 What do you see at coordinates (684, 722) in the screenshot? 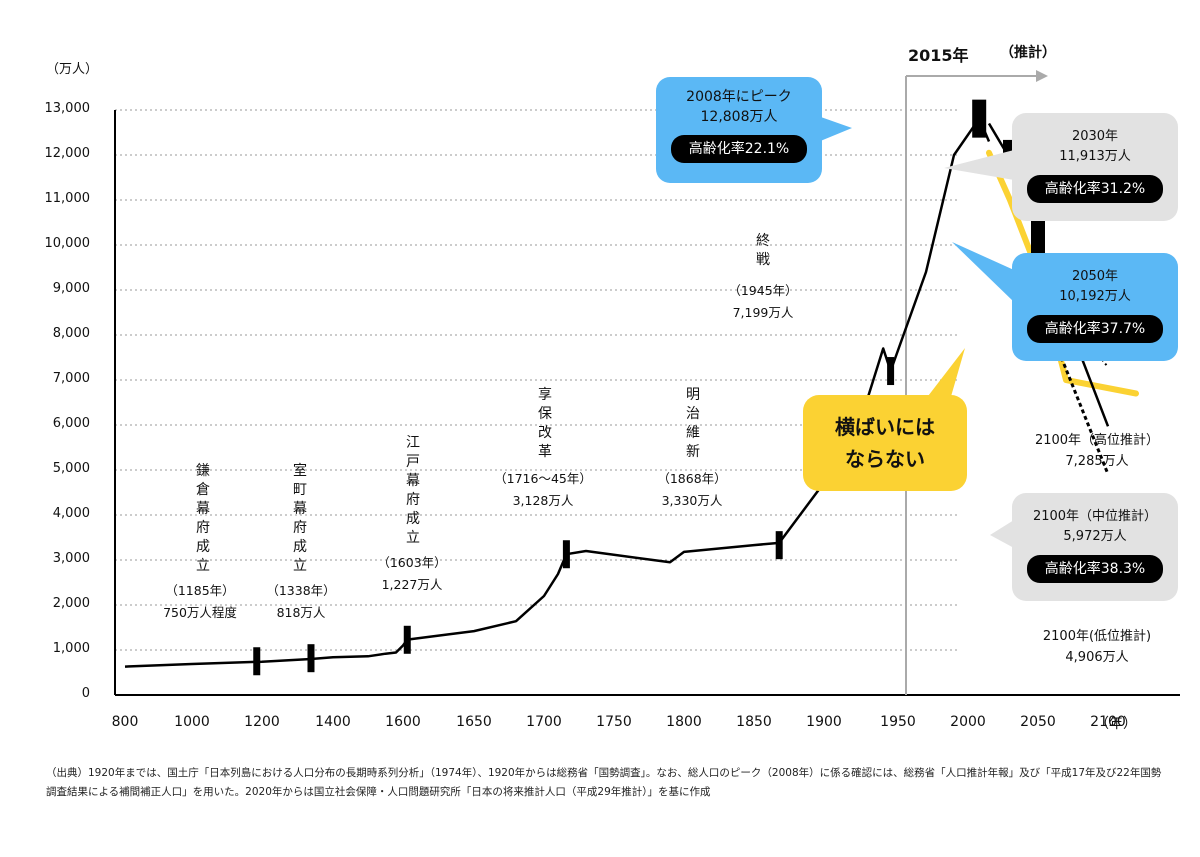
I see `x-tick-label: 1800` at bounding box center [684, 722].